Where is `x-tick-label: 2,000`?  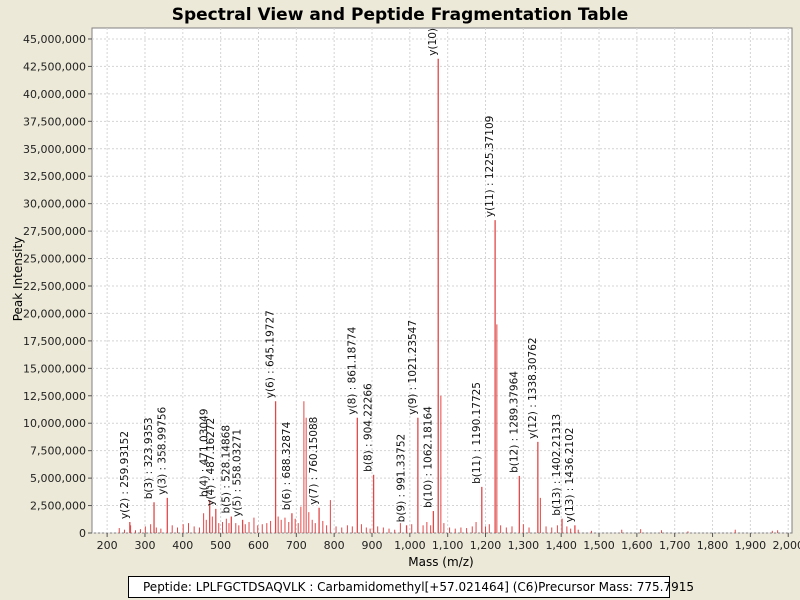
x-tick-label: 2,000 is located at coordinates (786, 545).